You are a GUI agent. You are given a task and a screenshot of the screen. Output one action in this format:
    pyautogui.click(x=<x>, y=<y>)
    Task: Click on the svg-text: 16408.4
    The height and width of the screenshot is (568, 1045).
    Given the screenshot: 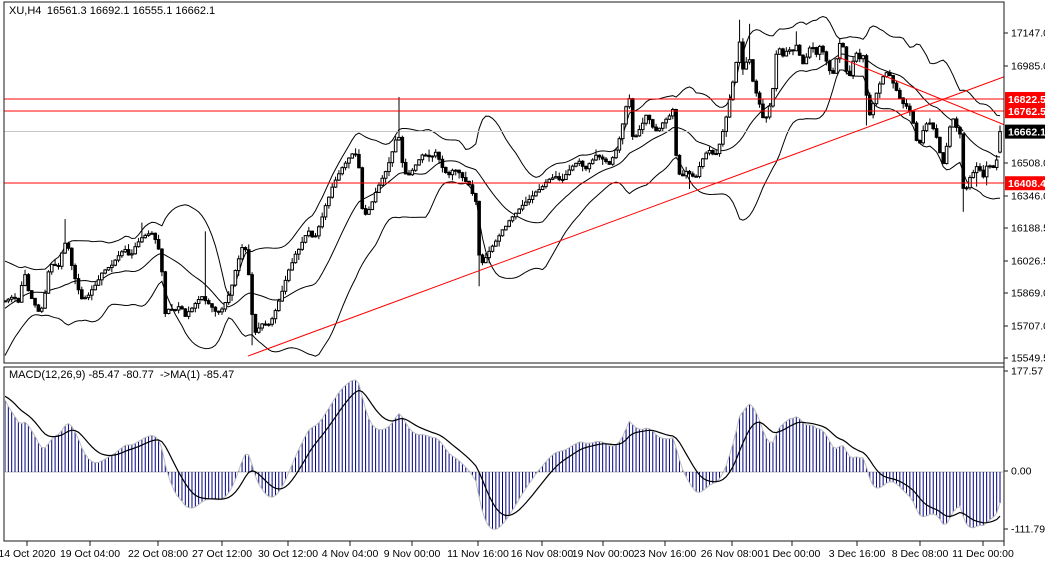 What is the action you would take?
    pyautogui.click(x=1026, y=184)
    